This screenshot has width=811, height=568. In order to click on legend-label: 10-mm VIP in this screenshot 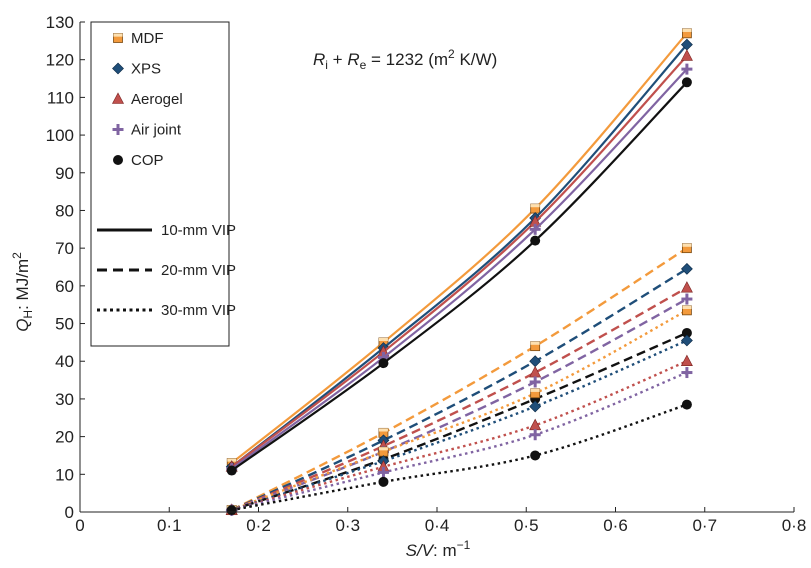, I will do `click(198, 230)`.